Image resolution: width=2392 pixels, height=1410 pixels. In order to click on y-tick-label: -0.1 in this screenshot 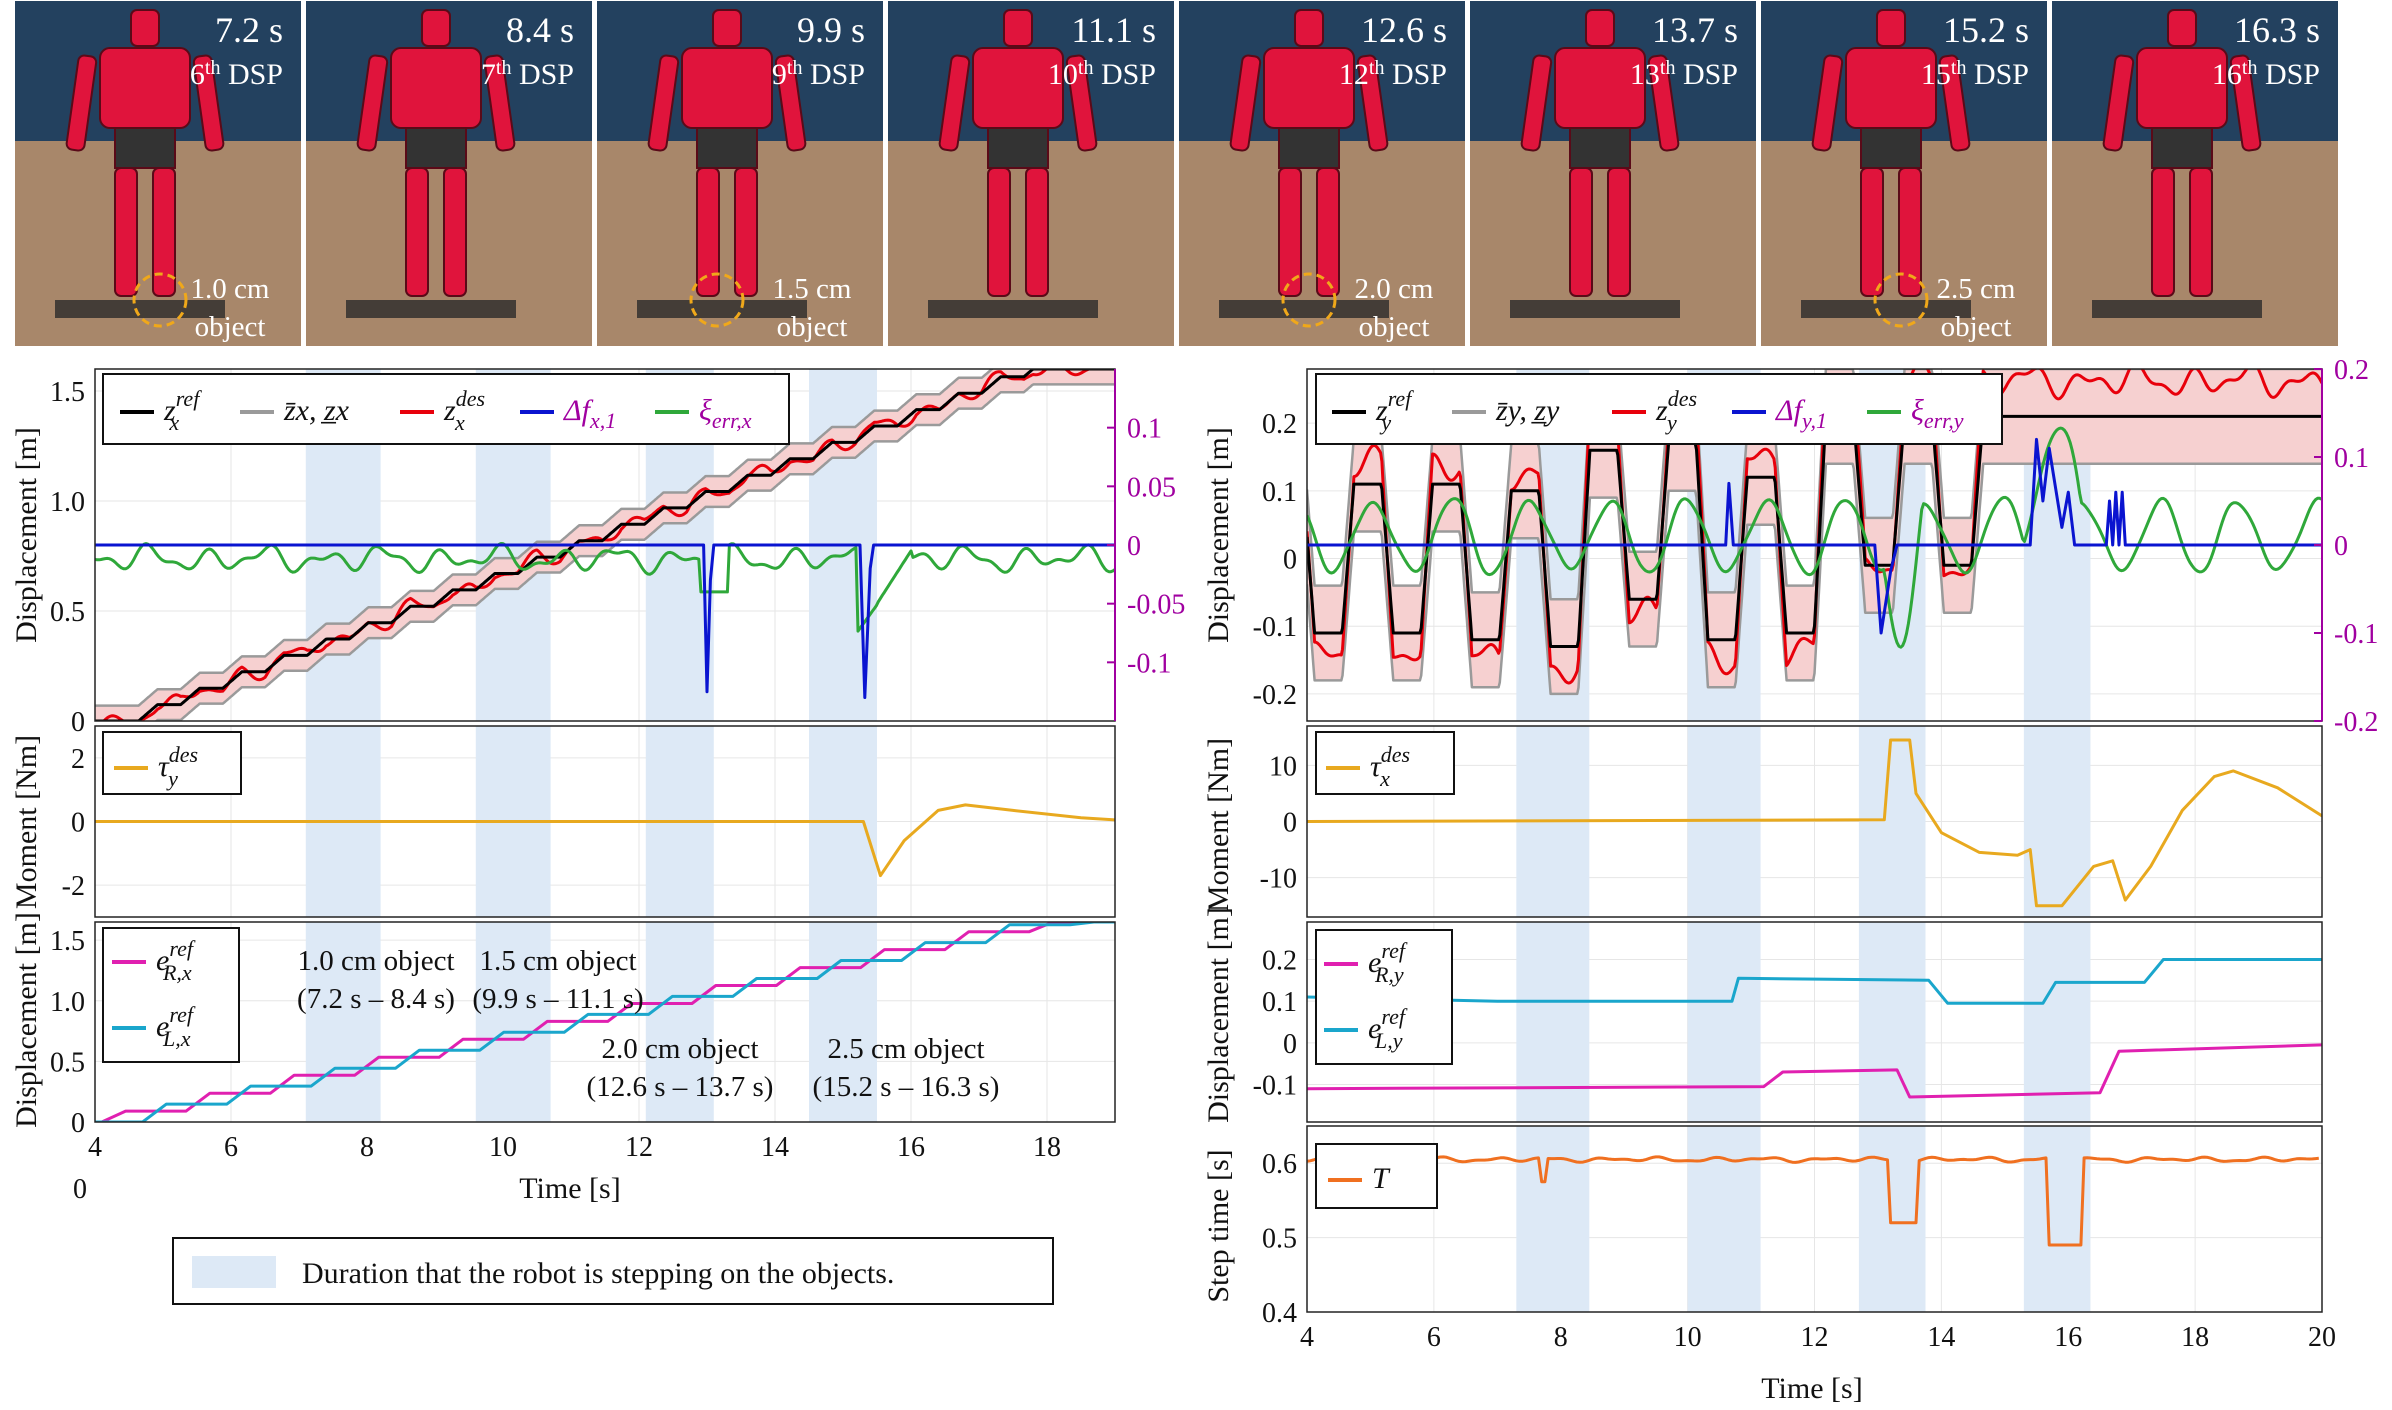, I will do `click(1275, 1086)`.